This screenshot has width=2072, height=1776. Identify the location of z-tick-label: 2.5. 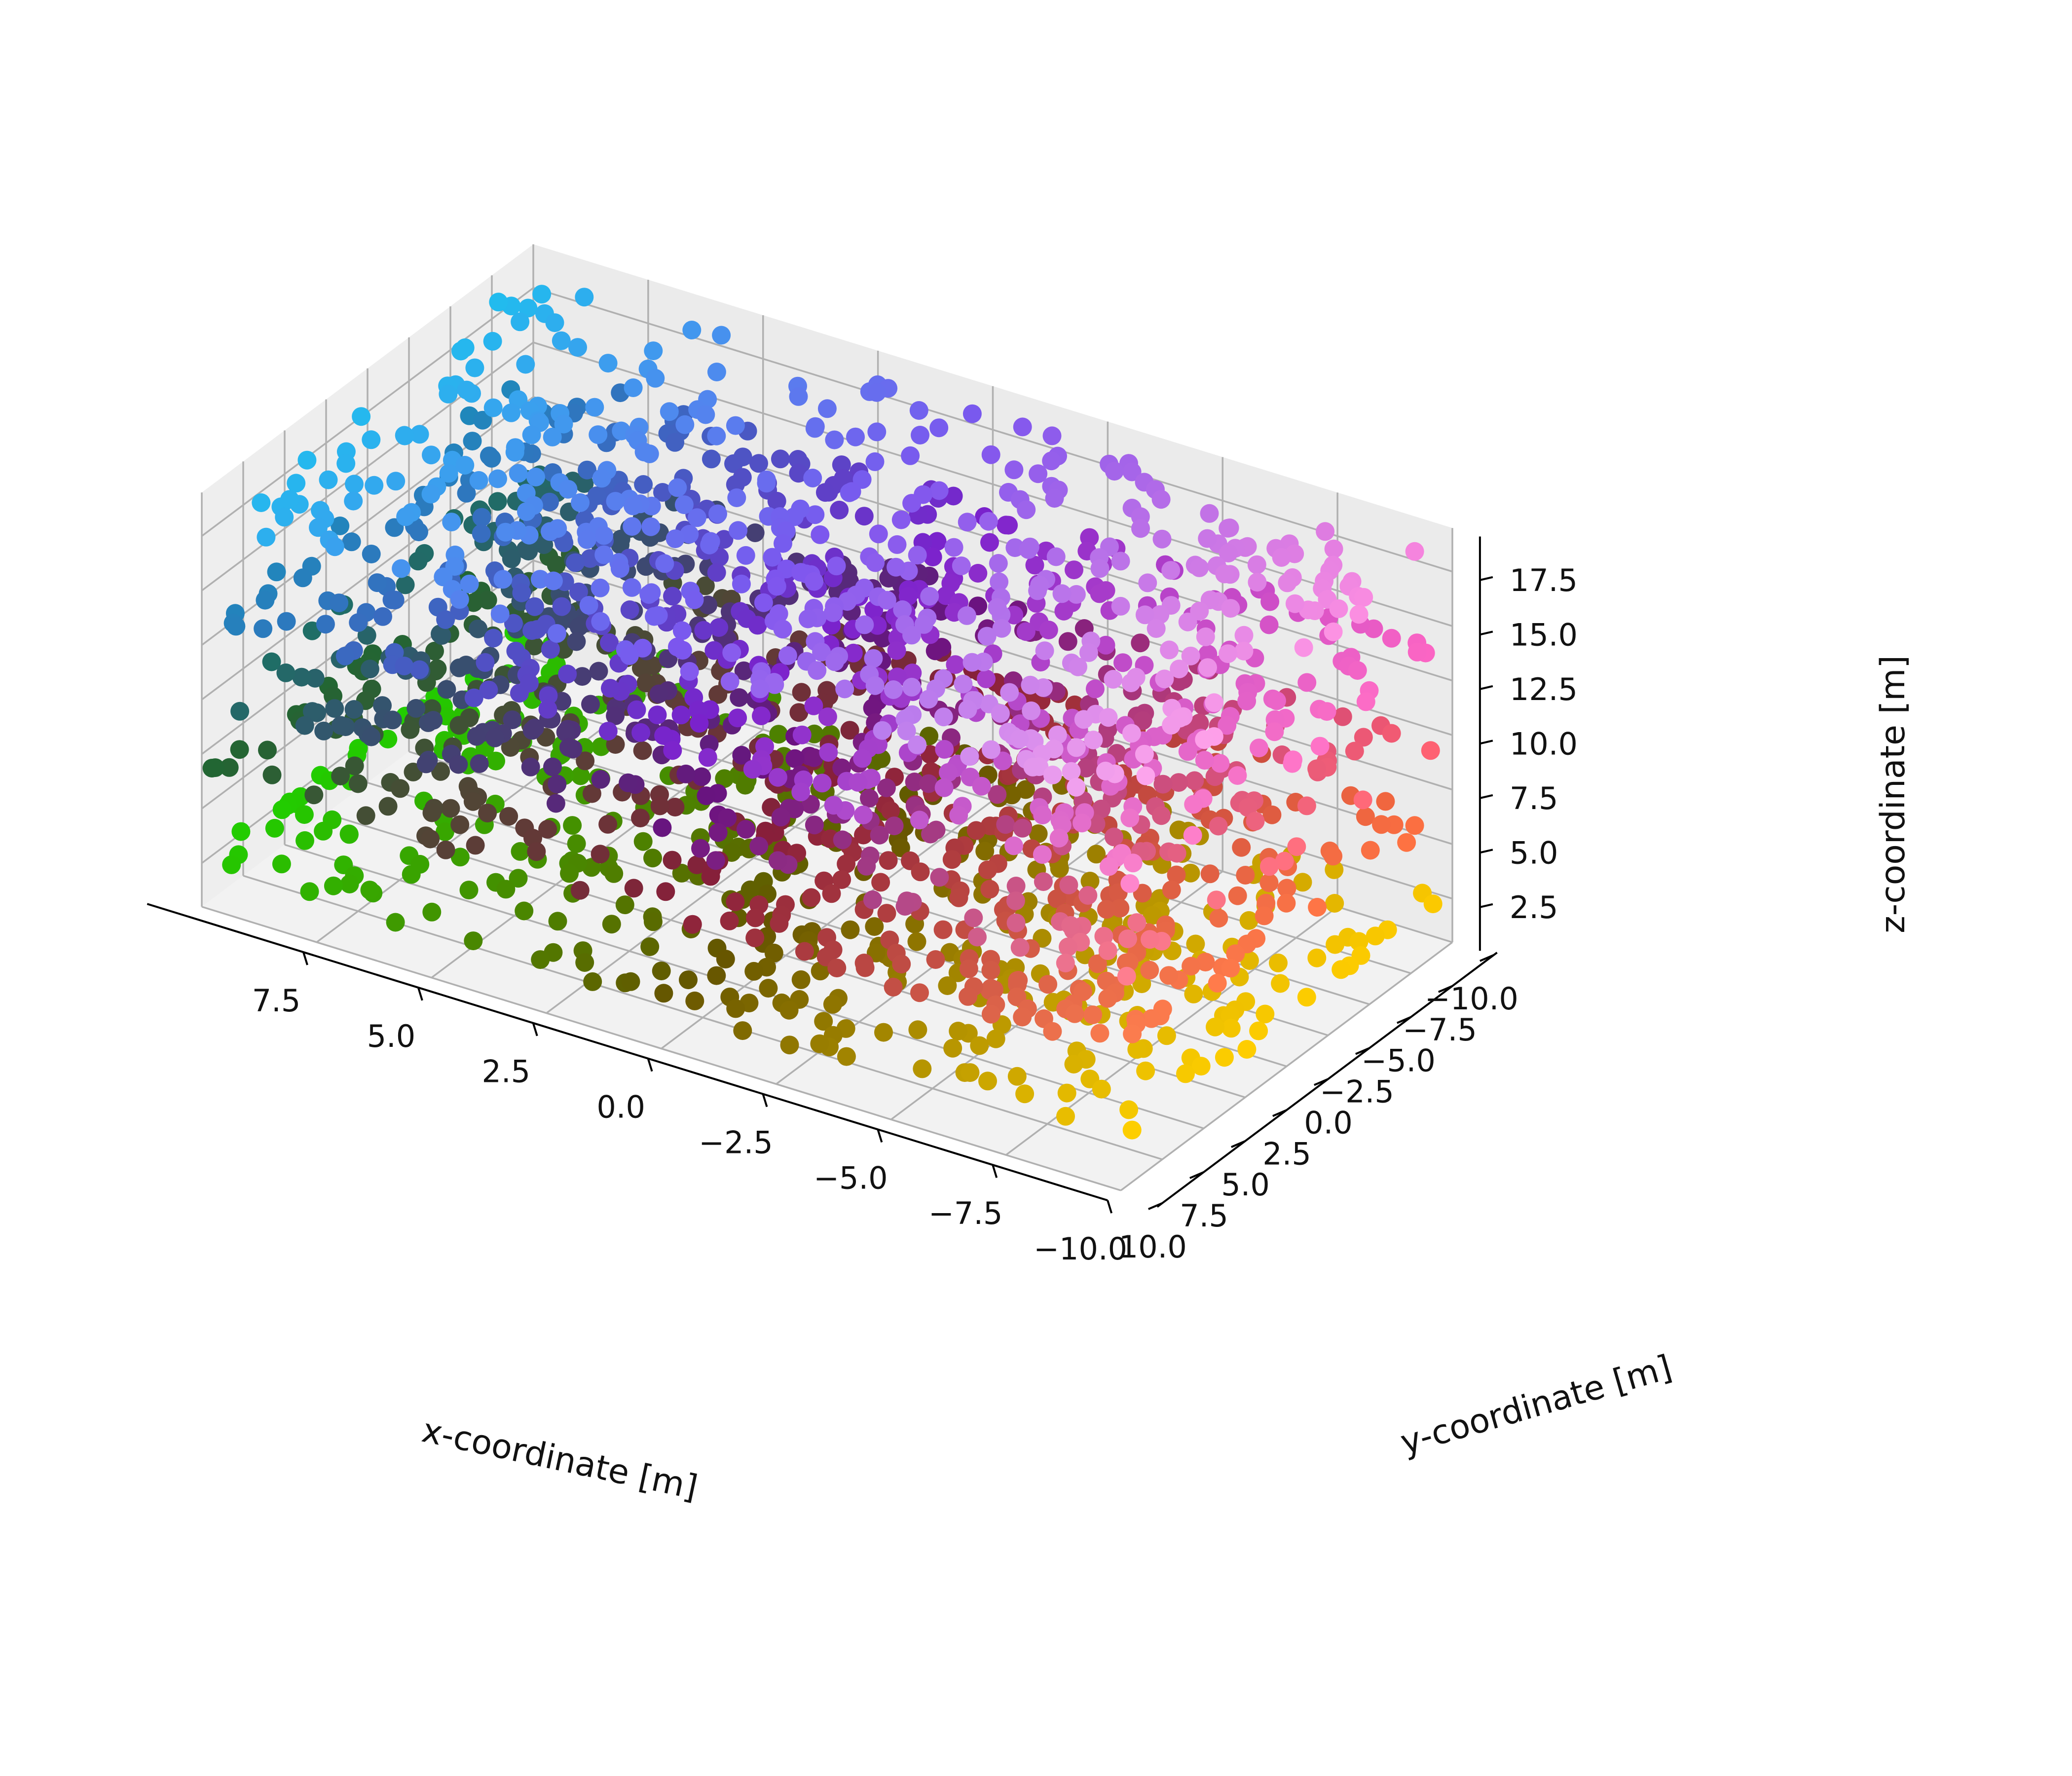
(1534, 907).